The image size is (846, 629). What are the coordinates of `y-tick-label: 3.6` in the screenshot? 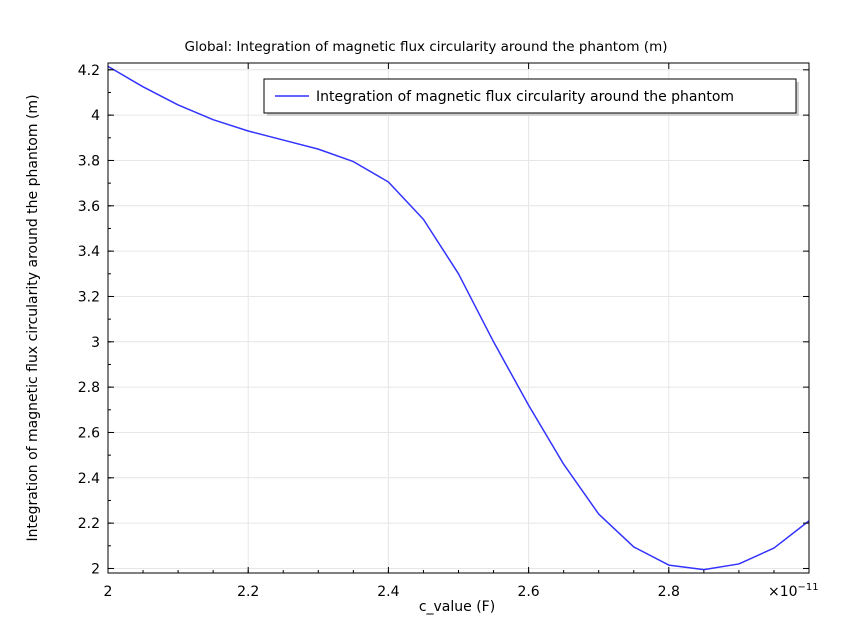 It's located at (89, 207).